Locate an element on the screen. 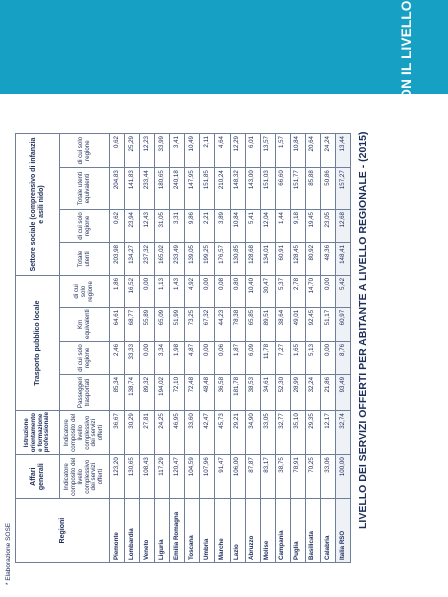  table-cell: 48,36 is located at coordinates (328, 259).